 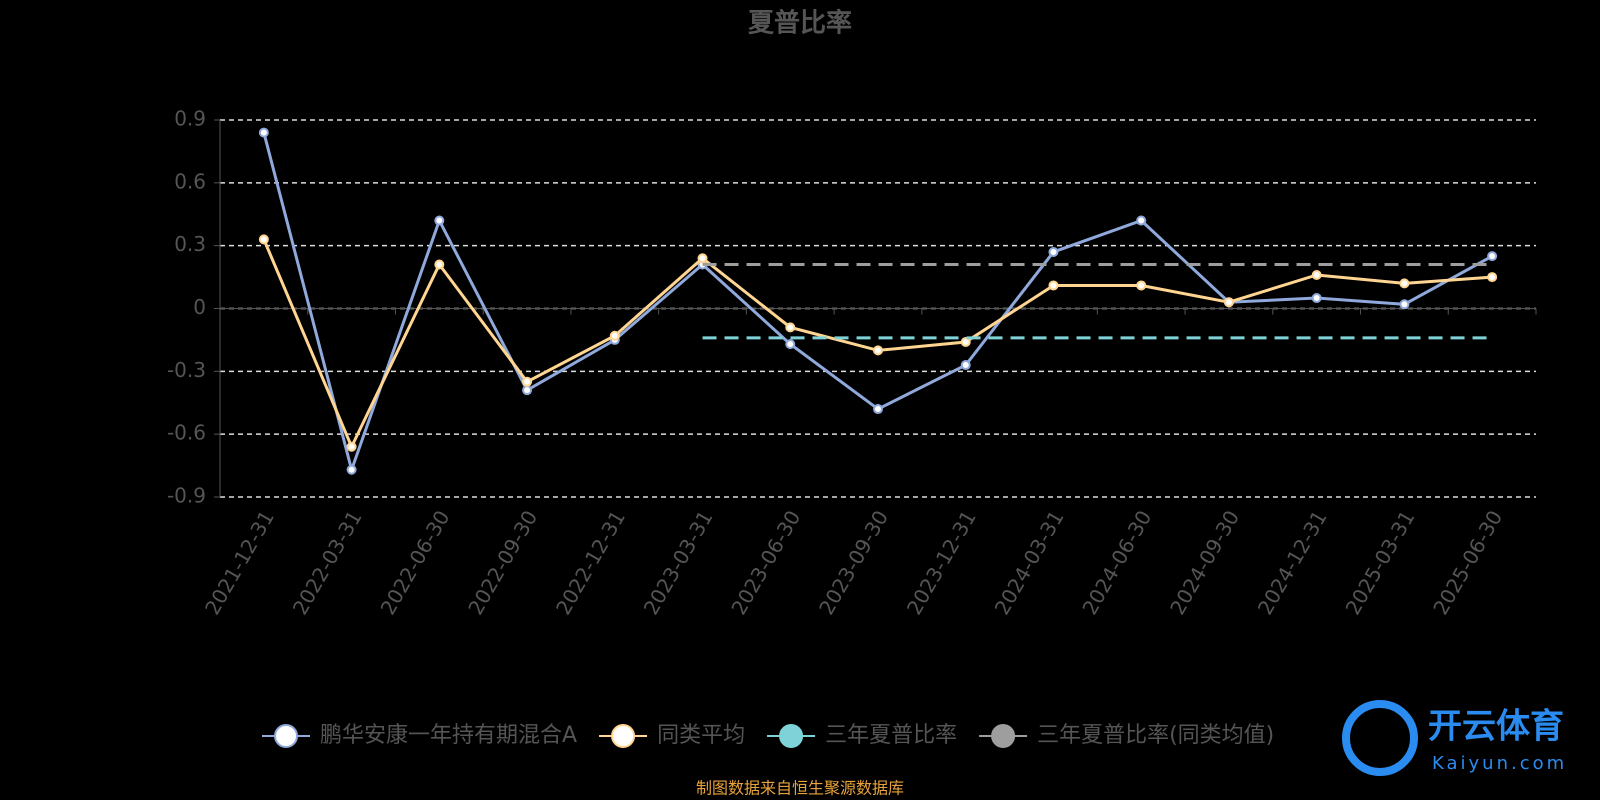 I want to click on legend: 鹏华安康一年持有期混合A 同类平均 三年夏普比率 三年夏普比率(同类均值), so click(x=768, y=735).